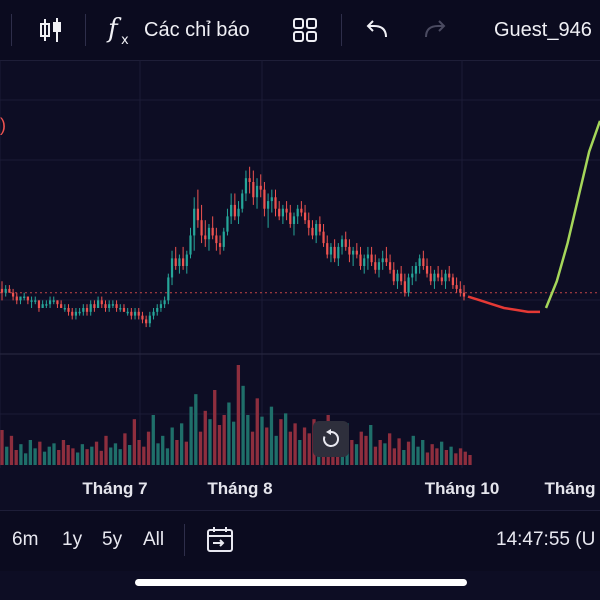 The width and height of the screenshot is (600, 600). Describe the element at coordinates (154, 539) in the screenshot. I see `range-all-button: All` at that location.